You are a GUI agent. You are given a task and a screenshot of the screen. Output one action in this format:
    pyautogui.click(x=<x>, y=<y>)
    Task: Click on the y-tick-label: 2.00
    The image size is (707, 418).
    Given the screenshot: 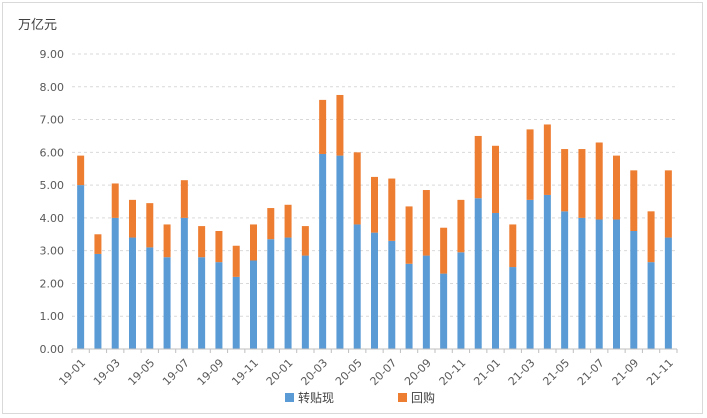 What is the action you would take?
    pyautogui.click(x=52, y=283)
    